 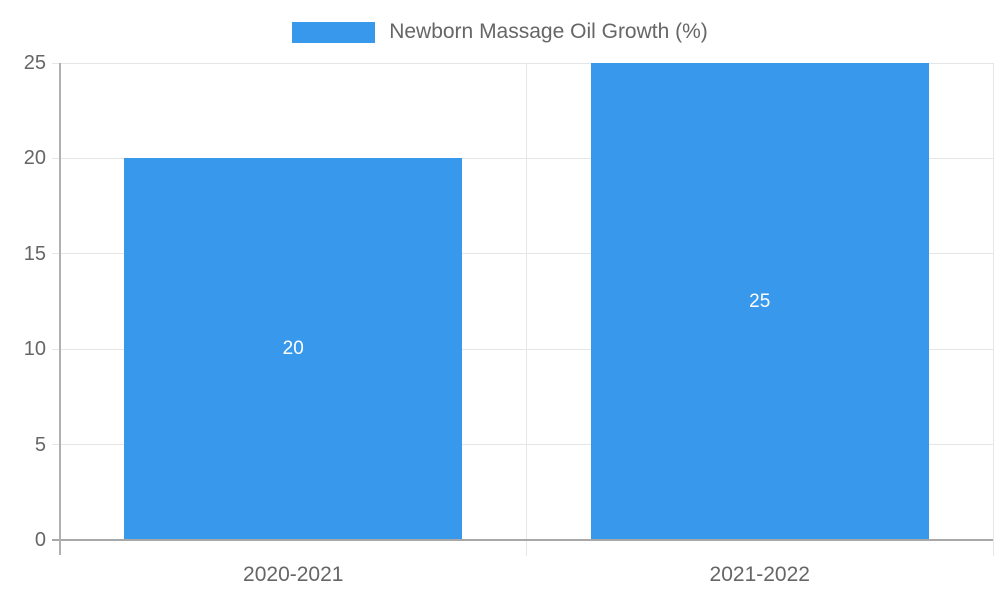 I want to click on bar-value-label: 25, so click(x=760, y=301).